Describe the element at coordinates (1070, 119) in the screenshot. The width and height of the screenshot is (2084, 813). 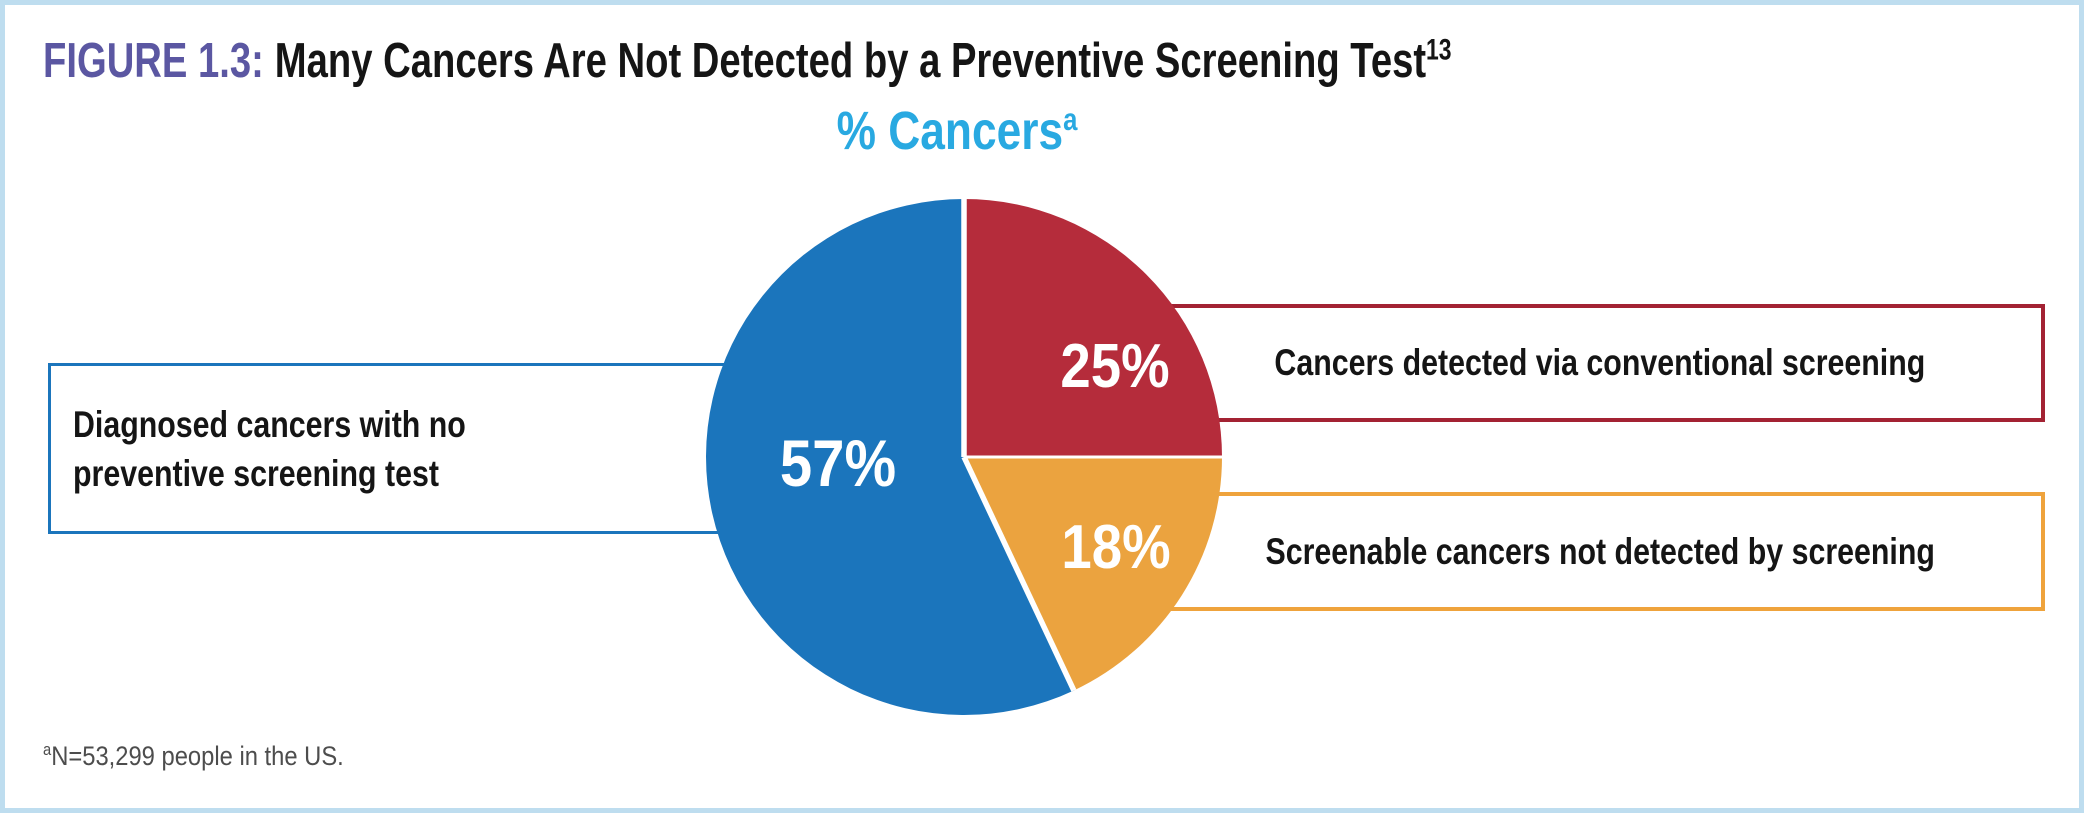
I see `chart-title-superscript: a` at that location.